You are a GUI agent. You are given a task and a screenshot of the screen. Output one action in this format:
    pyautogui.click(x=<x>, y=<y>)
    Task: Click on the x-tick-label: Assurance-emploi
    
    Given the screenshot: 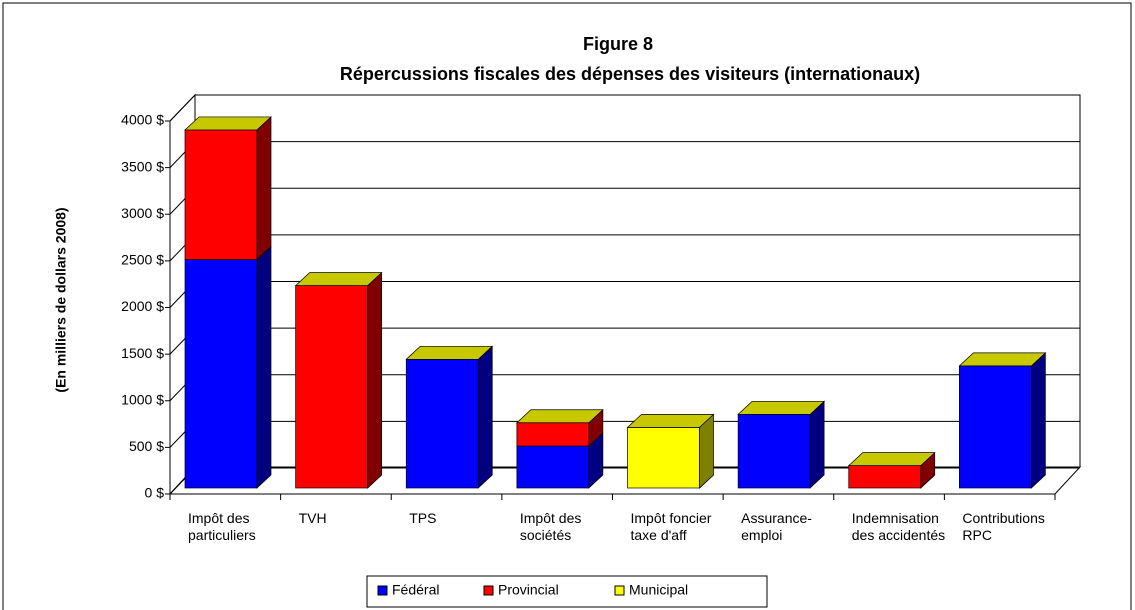 What is the action you would take?
    pyautogui.click(x=776, y=526)
    